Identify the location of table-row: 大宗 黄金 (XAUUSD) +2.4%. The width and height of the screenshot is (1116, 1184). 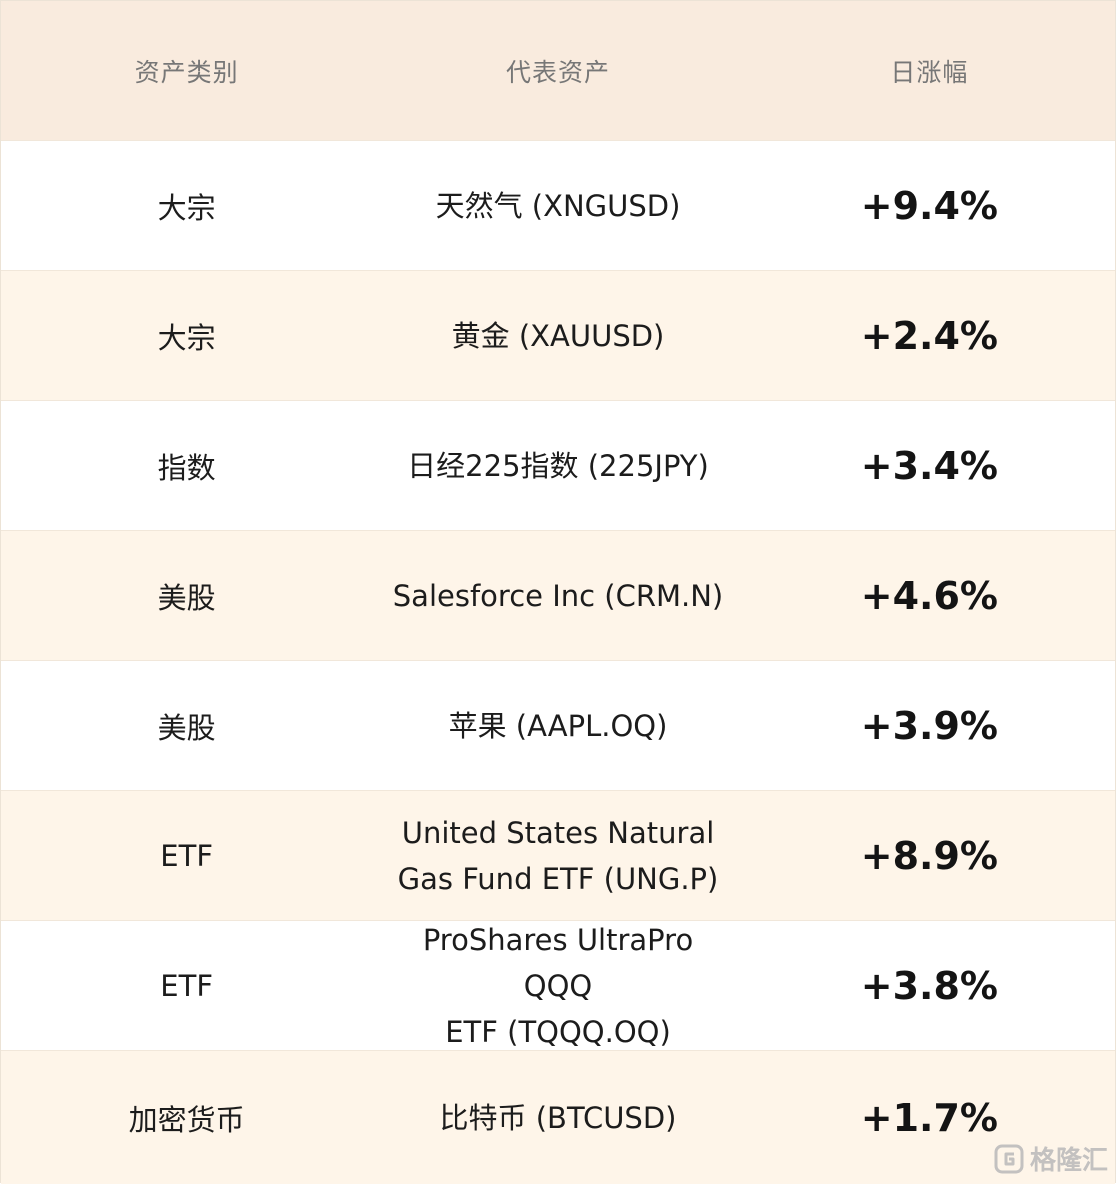
(558, 336).